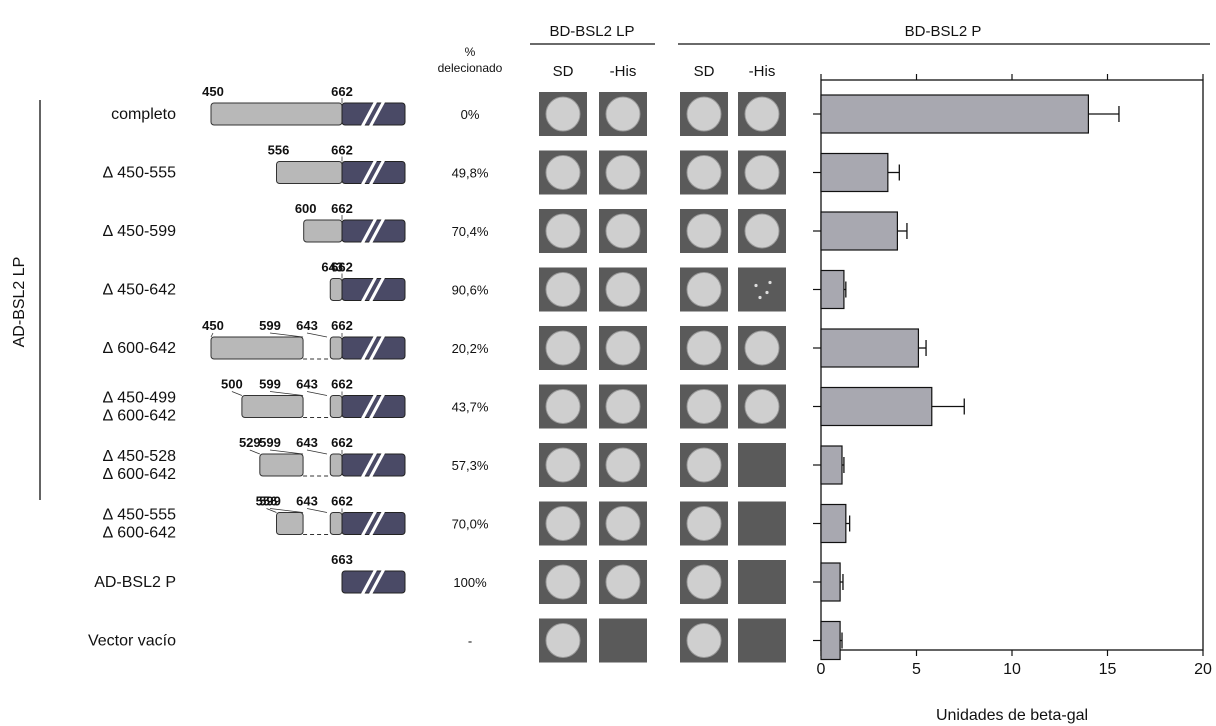 Image resolution: width=1216 pixels, height=726 pixels. I want to click on construct-row: Vector vacío -, so click(437, 640).